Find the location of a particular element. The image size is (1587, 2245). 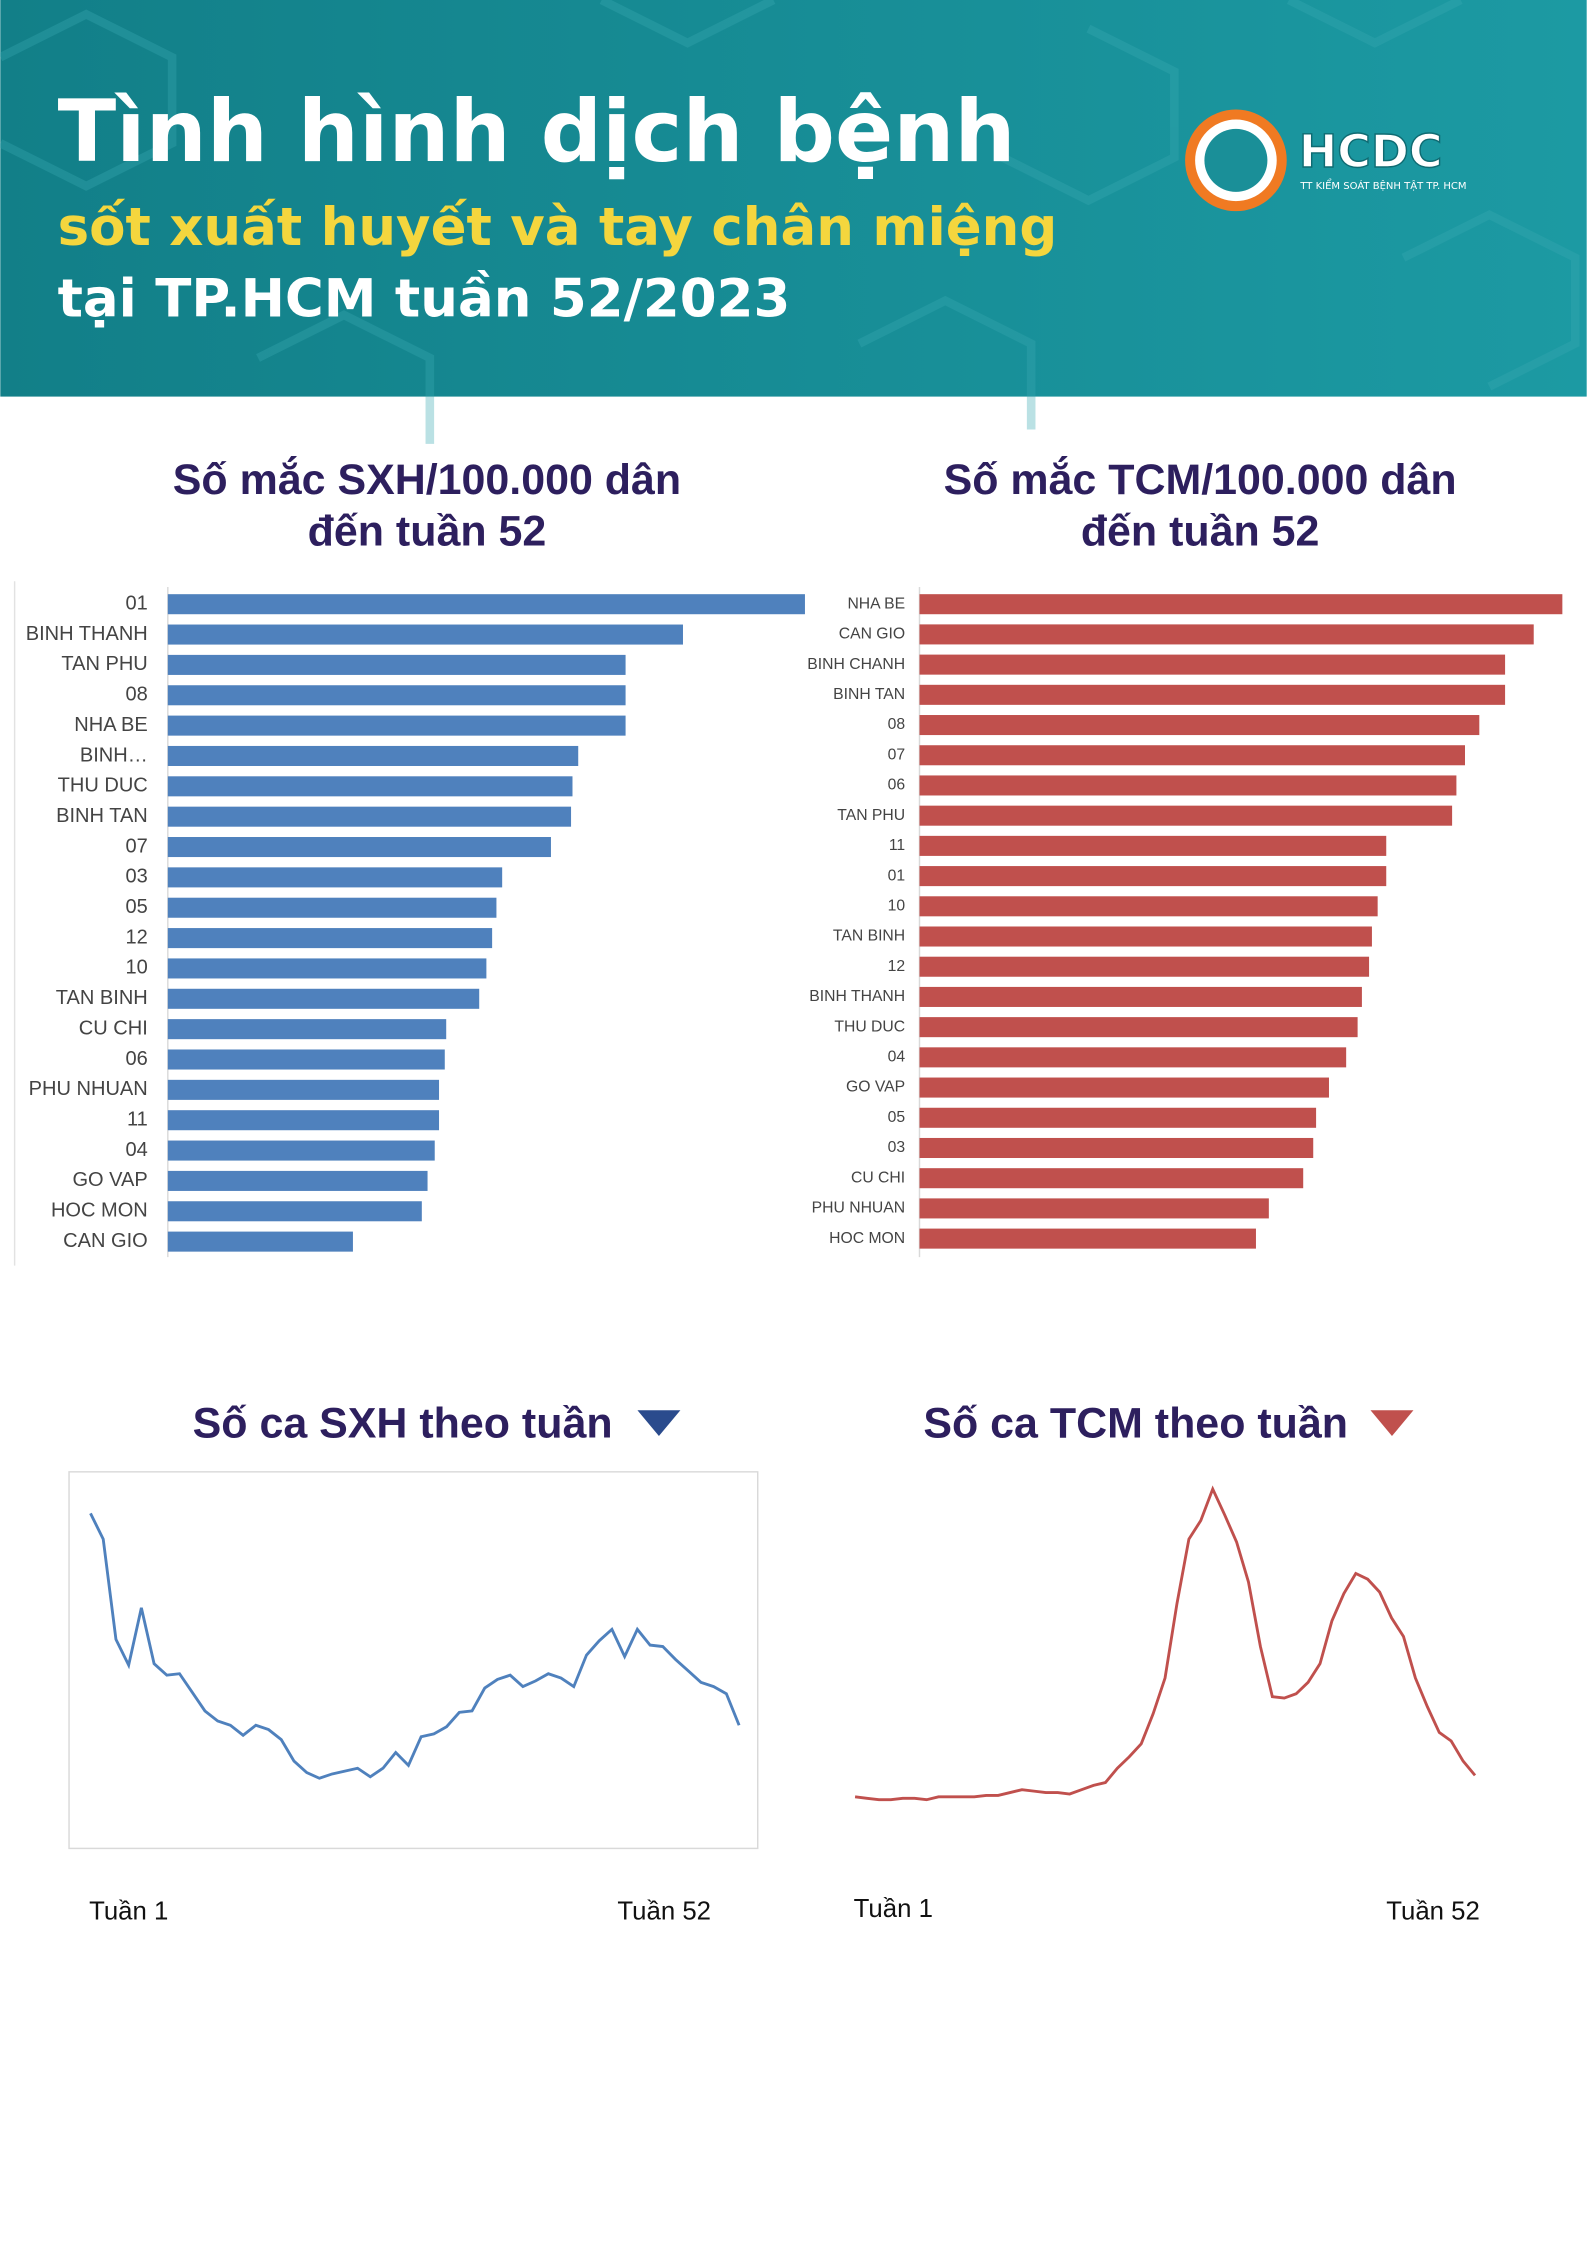

header-title: Tình hình dịch bệnh is located at coordinates (537, 132).